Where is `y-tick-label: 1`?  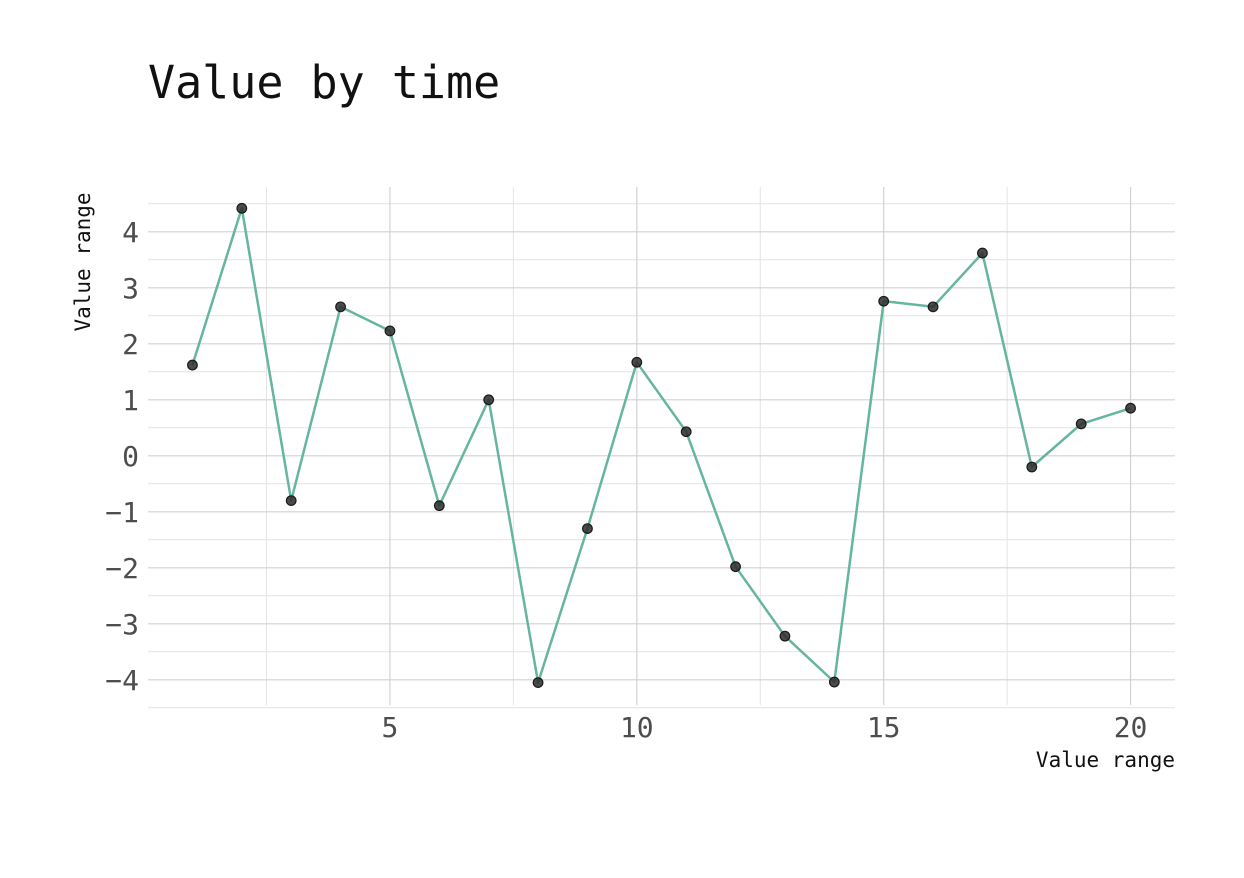
y-tick-label: 1 is located at coordinates (130, 400).